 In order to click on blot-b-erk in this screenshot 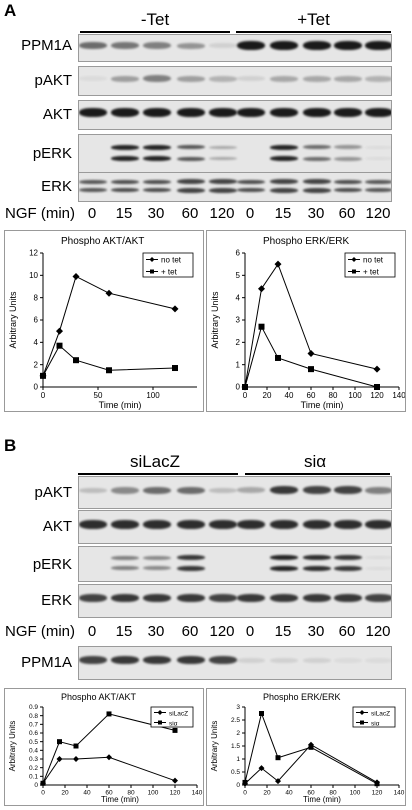, I will do `click(235, 601)`.